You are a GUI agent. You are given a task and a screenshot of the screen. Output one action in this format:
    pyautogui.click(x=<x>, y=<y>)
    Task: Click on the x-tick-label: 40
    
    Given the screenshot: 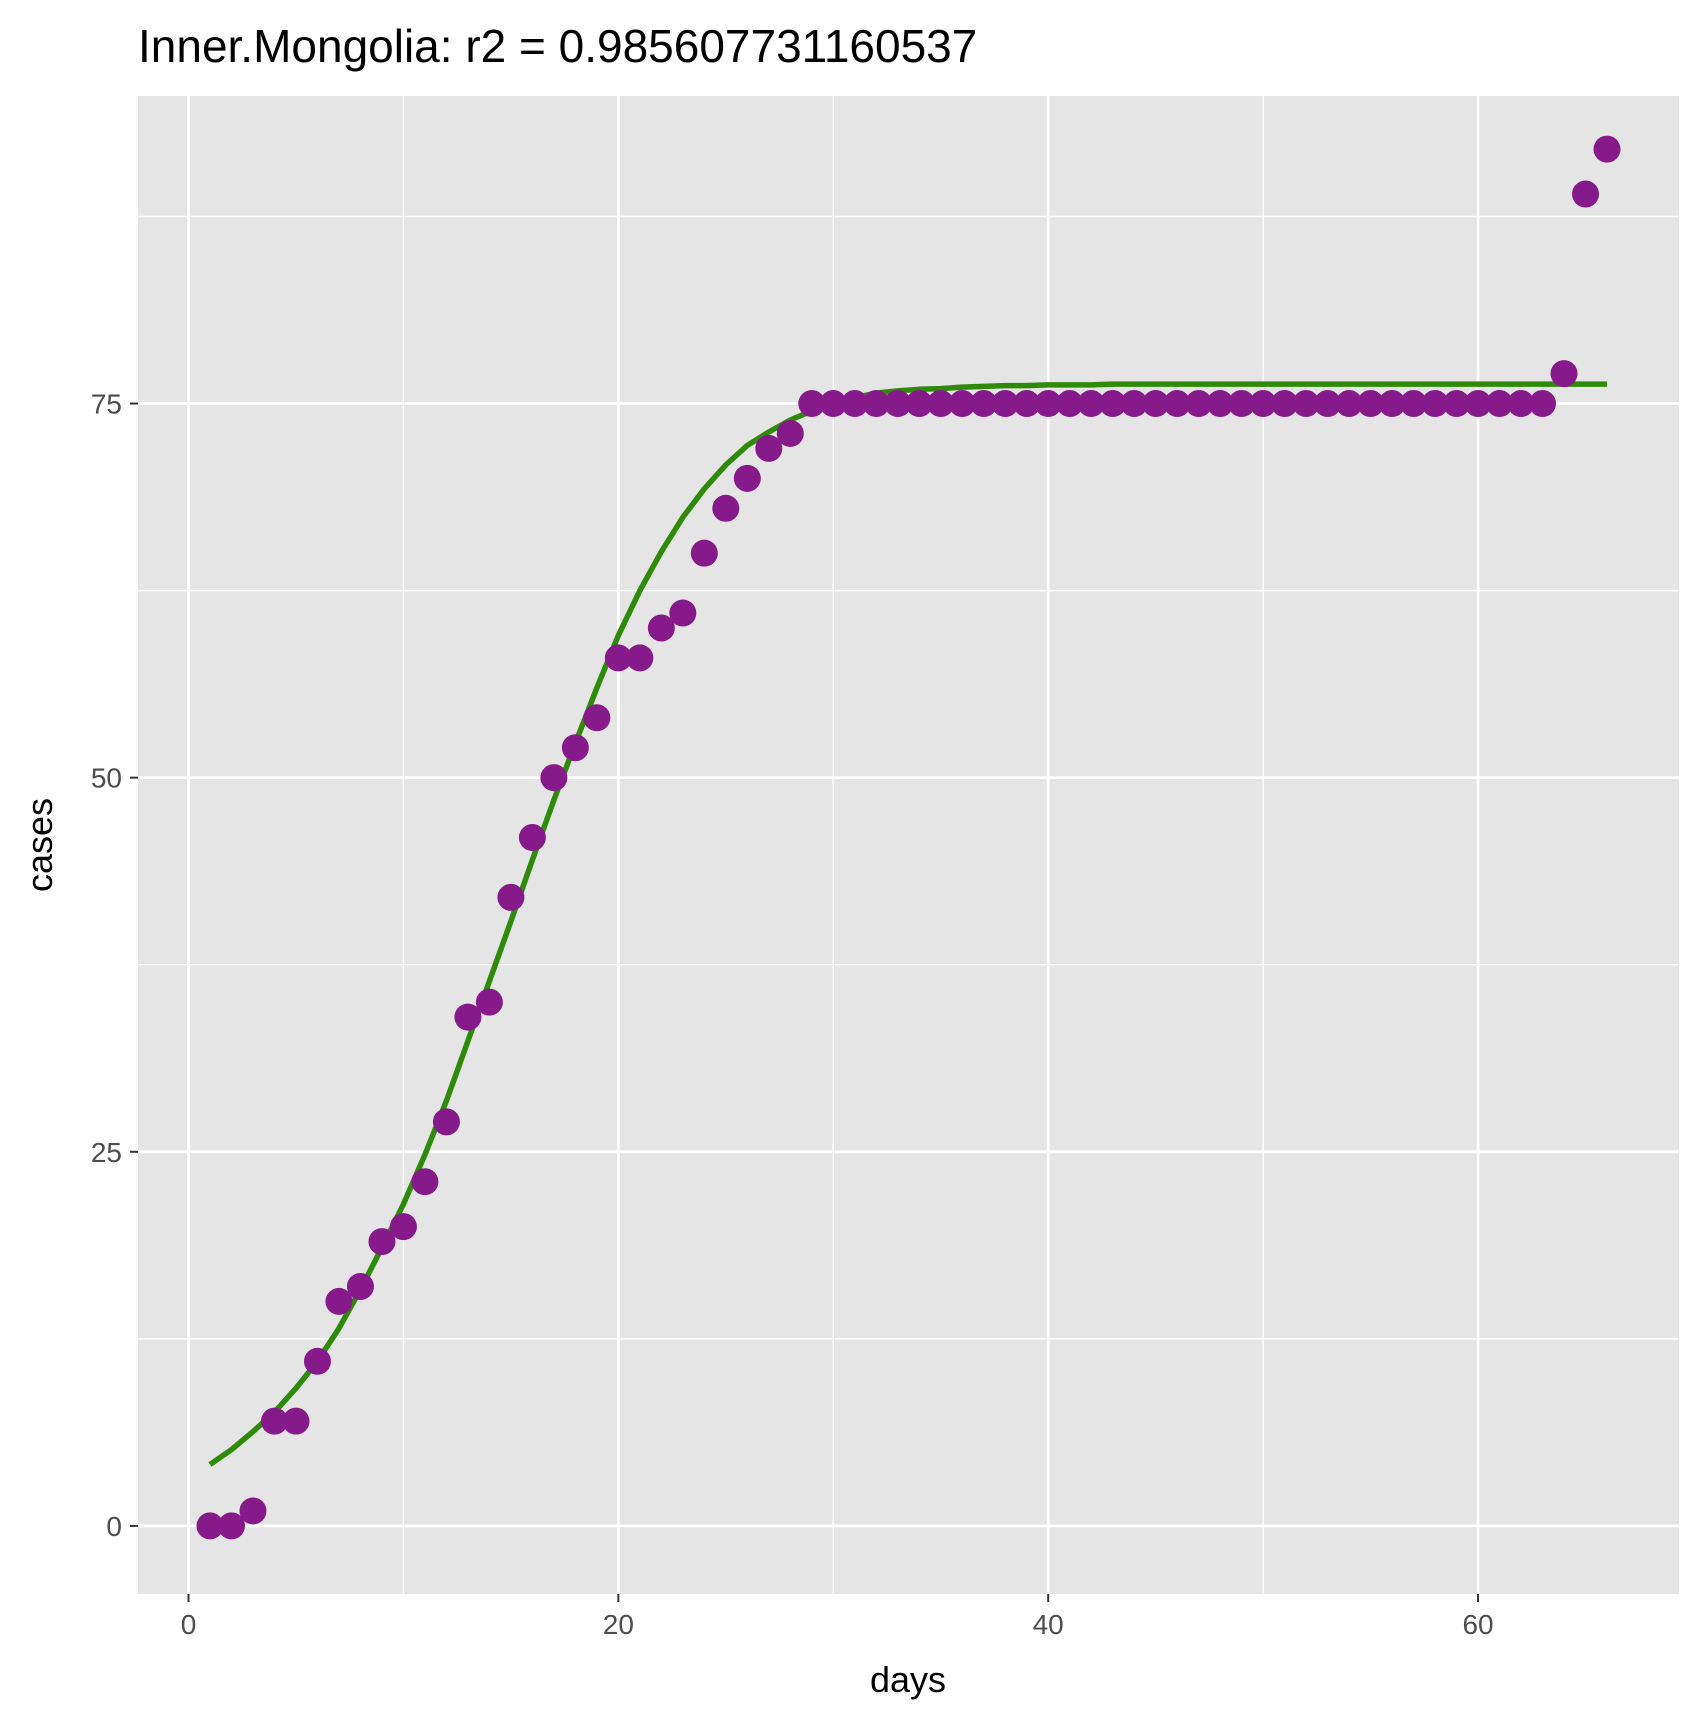 What is the action you would take?
    pyautogui.click(x=1048, y=1624)
    